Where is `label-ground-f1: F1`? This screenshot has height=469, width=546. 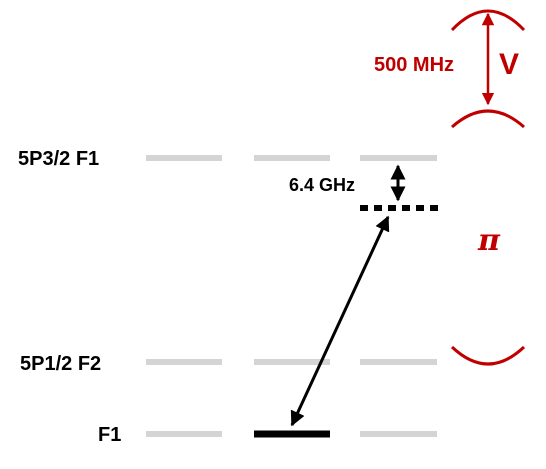
label-ground-f1: F1 is located at coordinates (109, 435).